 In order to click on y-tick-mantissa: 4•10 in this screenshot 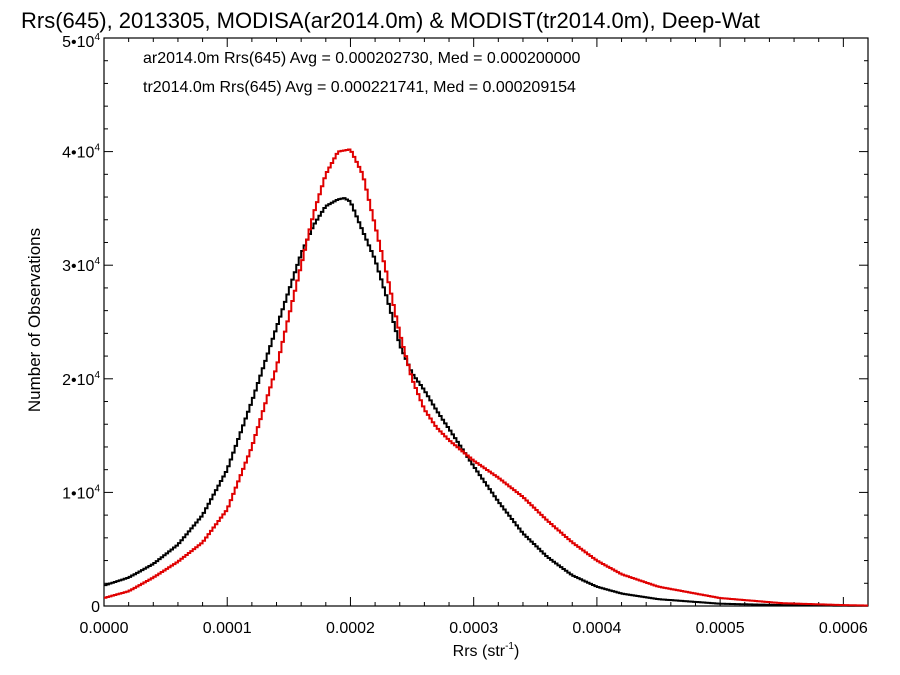, I will do `click(78, 153)`.